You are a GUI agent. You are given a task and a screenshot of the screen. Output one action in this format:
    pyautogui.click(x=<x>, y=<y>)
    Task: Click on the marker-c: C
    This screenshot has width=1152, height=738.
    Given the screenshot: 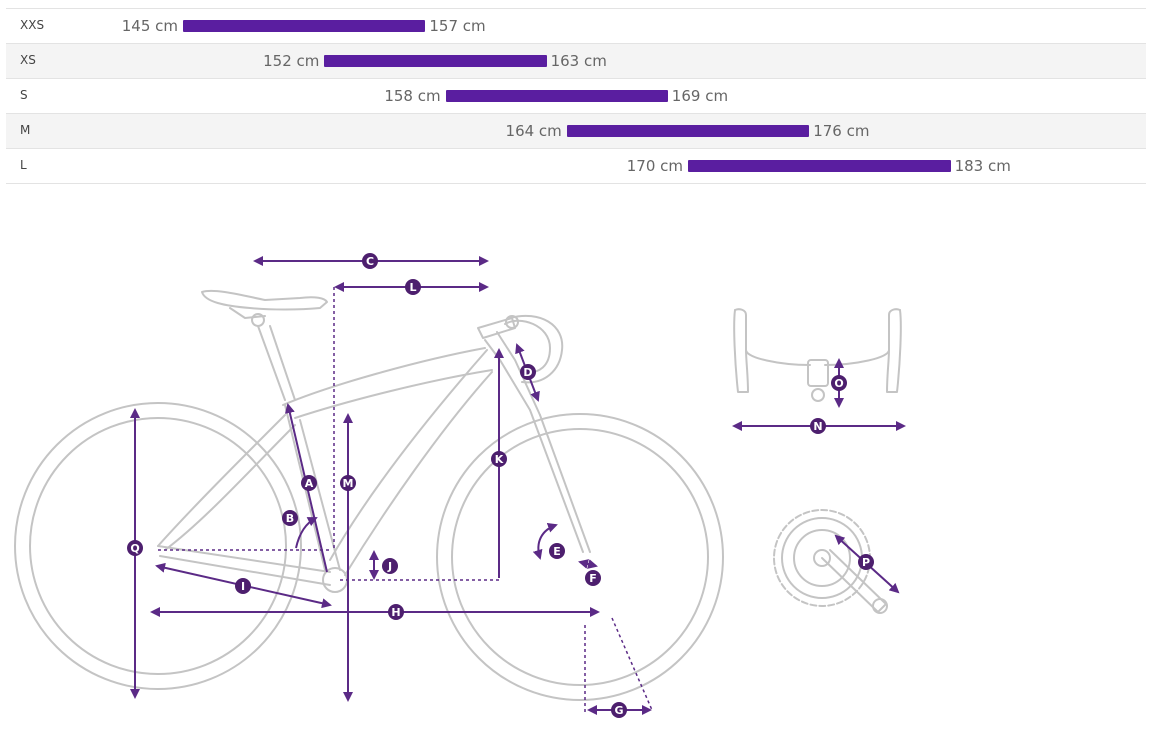 What is the action you would take?
    pyautogui.click(x=370, y=261)
    